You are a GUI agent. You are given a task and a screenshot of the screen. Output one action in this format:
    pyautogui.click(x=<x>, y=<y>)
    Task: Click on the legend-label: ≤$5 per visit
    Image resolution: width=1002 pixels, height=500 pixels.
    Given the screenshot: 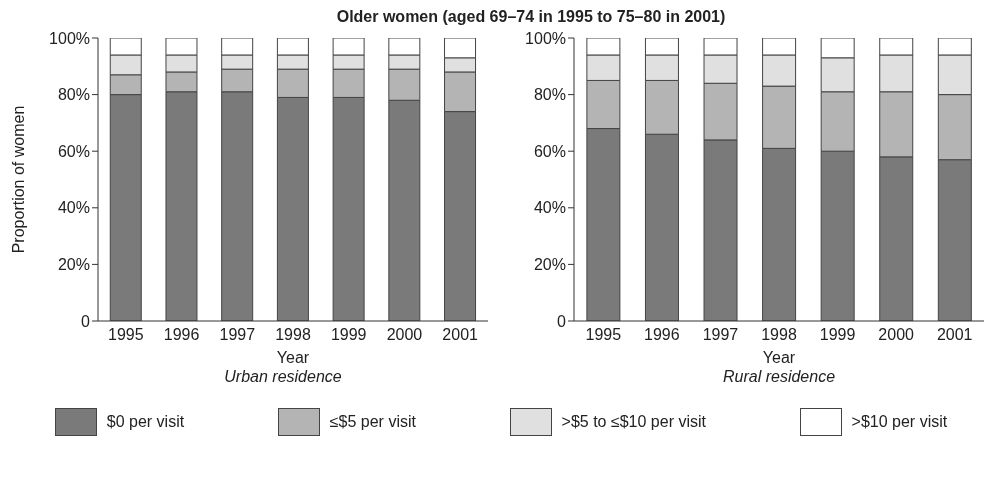 What is the action you would take?
    pyautogui.click(x=372, y=422)
    